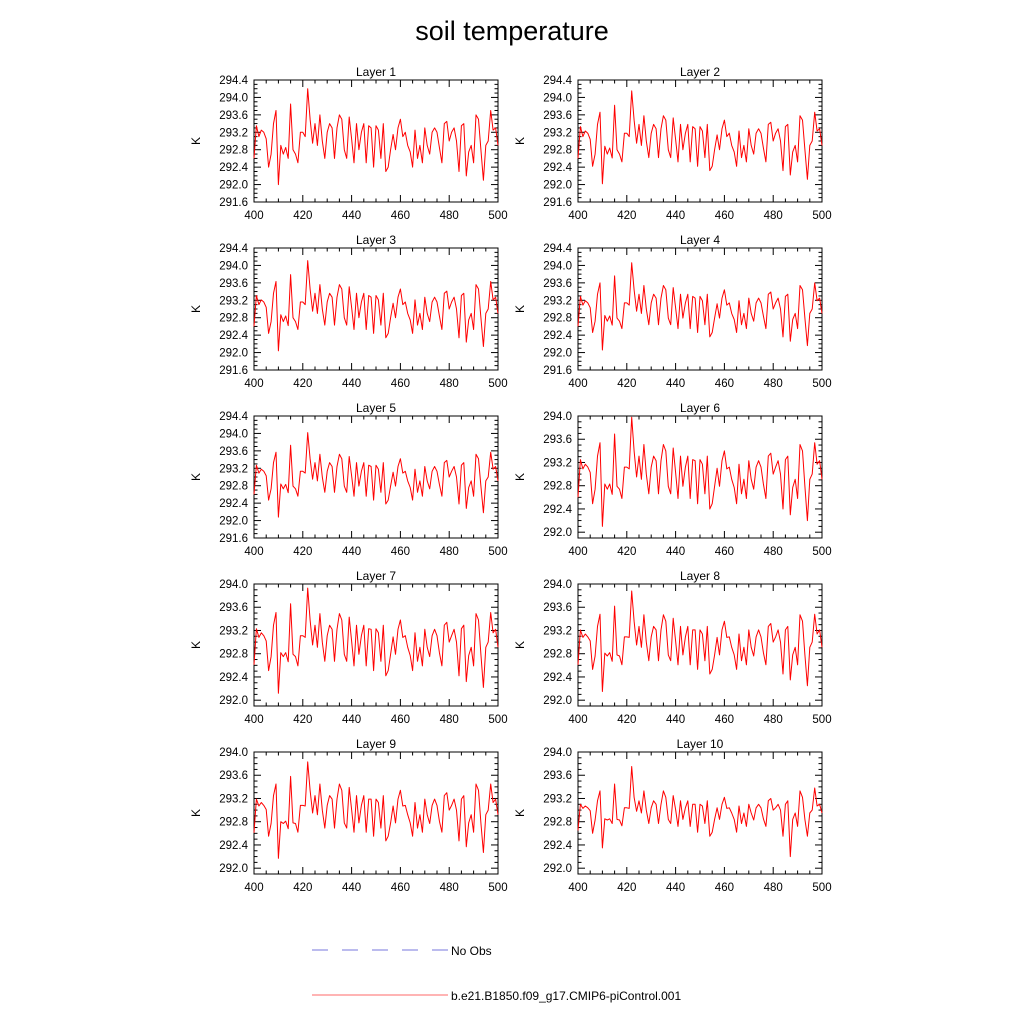  Describe the element at coordinates (376, 240) in the screenshot. I see `panel-title: Layer 3` at that location.